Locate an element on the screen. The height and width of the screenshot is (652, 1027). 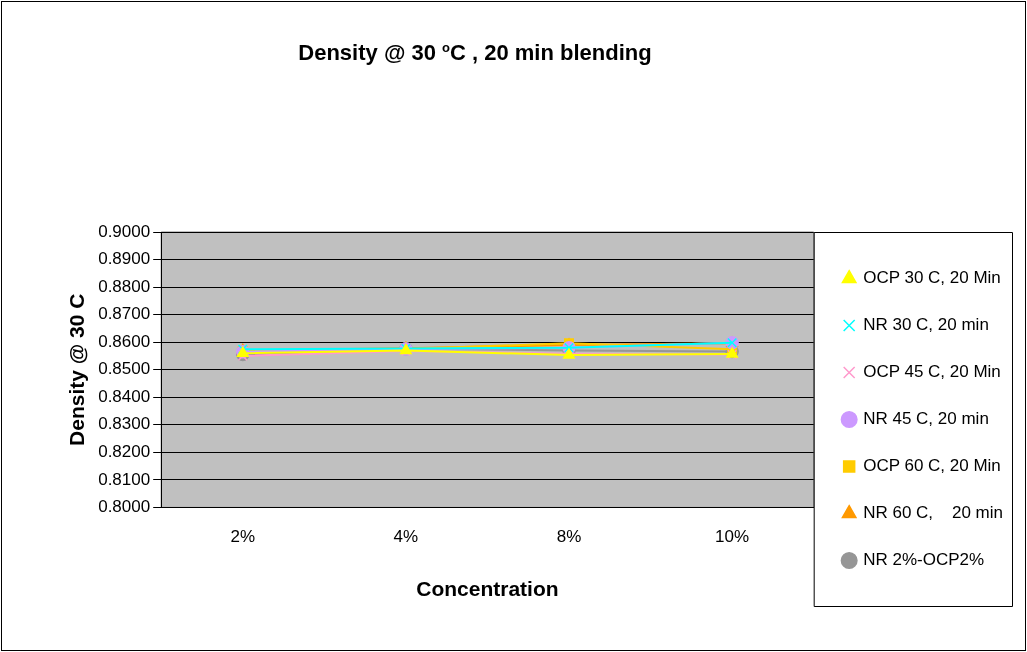
chart-title: Density @ 30 $^{o}$C , 20 min blending is located at coordinates (475, 53).